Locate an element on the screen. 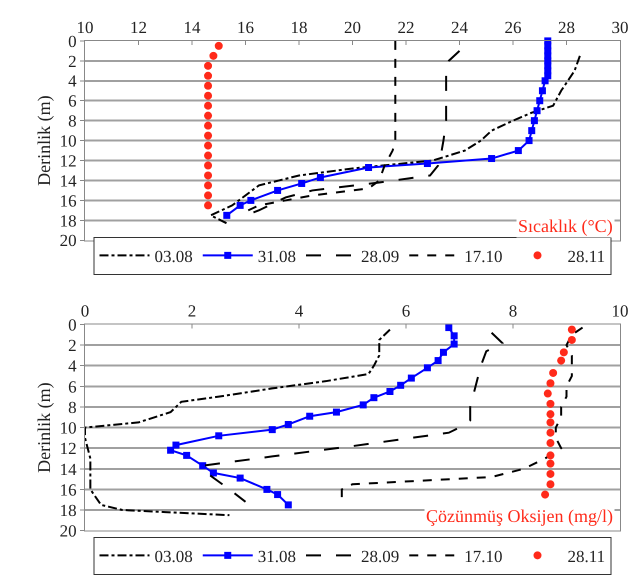  y-tick-label: 18 is located at coordinates (68, 220).